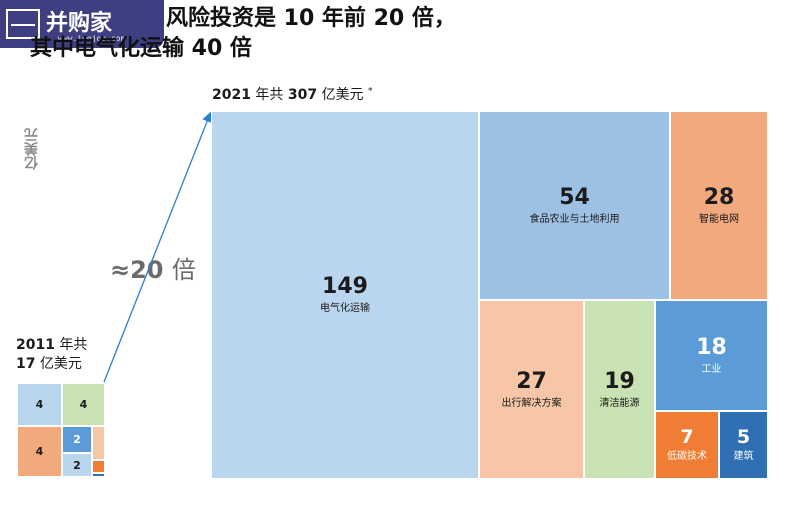 This screenshot has width=792, height=511. What do you see at coordinates (719, 197) in the screenshot?
I see `treemap-value-label: 28` at bounding box center [719, 197].